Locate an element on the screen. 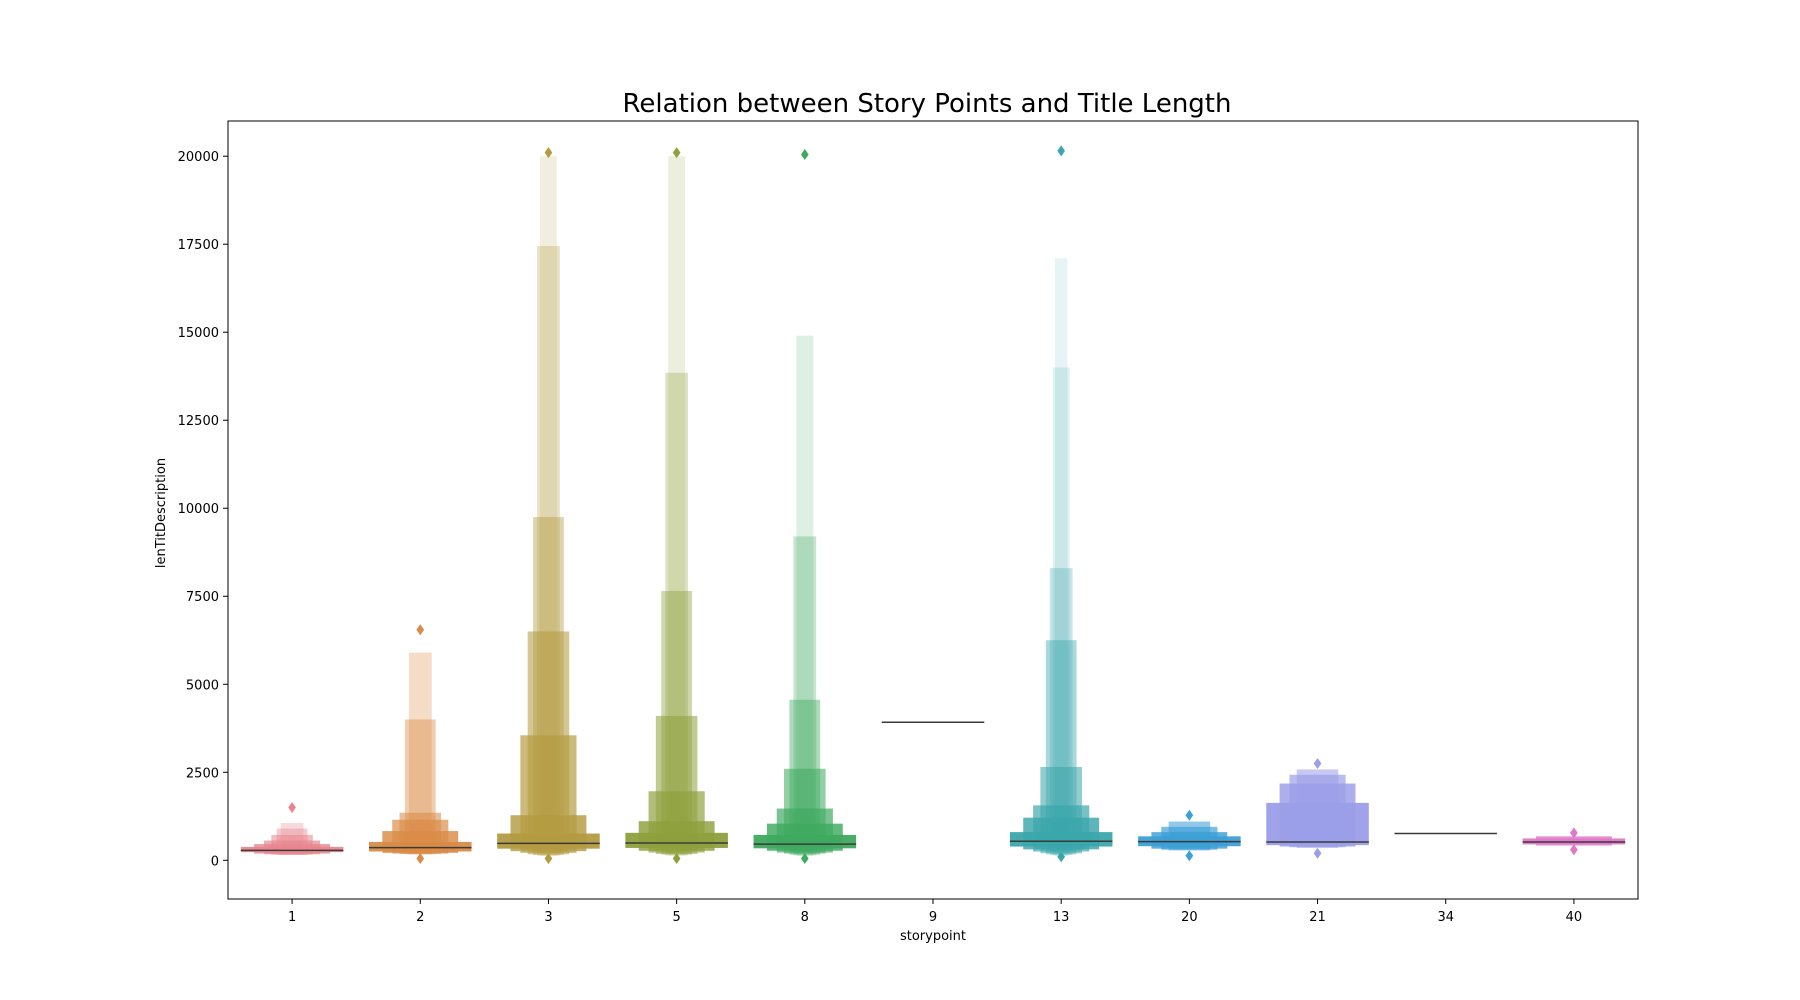  y-axis: 0 2500 5000 7500 10000 12500 15000 17500 20000 is located at coordinates (203, 509).